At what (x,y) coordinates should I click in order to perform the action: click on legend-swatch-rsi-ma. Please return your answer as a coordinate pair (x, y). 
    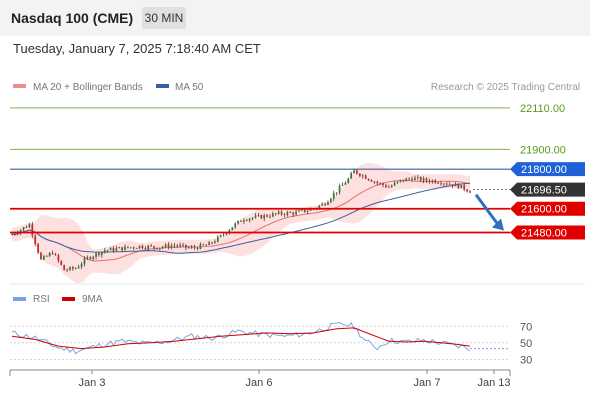
    Looking at the image, I should click on (68, 299).